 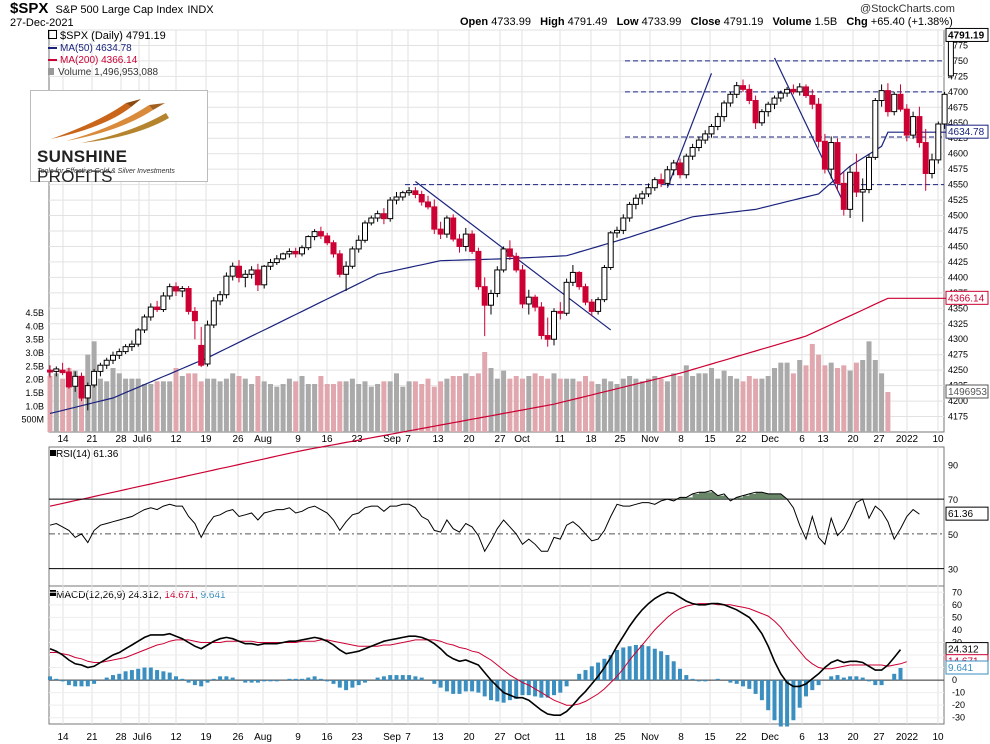 What do you see at coordinates (110, 595) in the screenshot?
I see `macd-title-main: MACD(12,26,9) 24.312,` at bounding box center [110, 595].